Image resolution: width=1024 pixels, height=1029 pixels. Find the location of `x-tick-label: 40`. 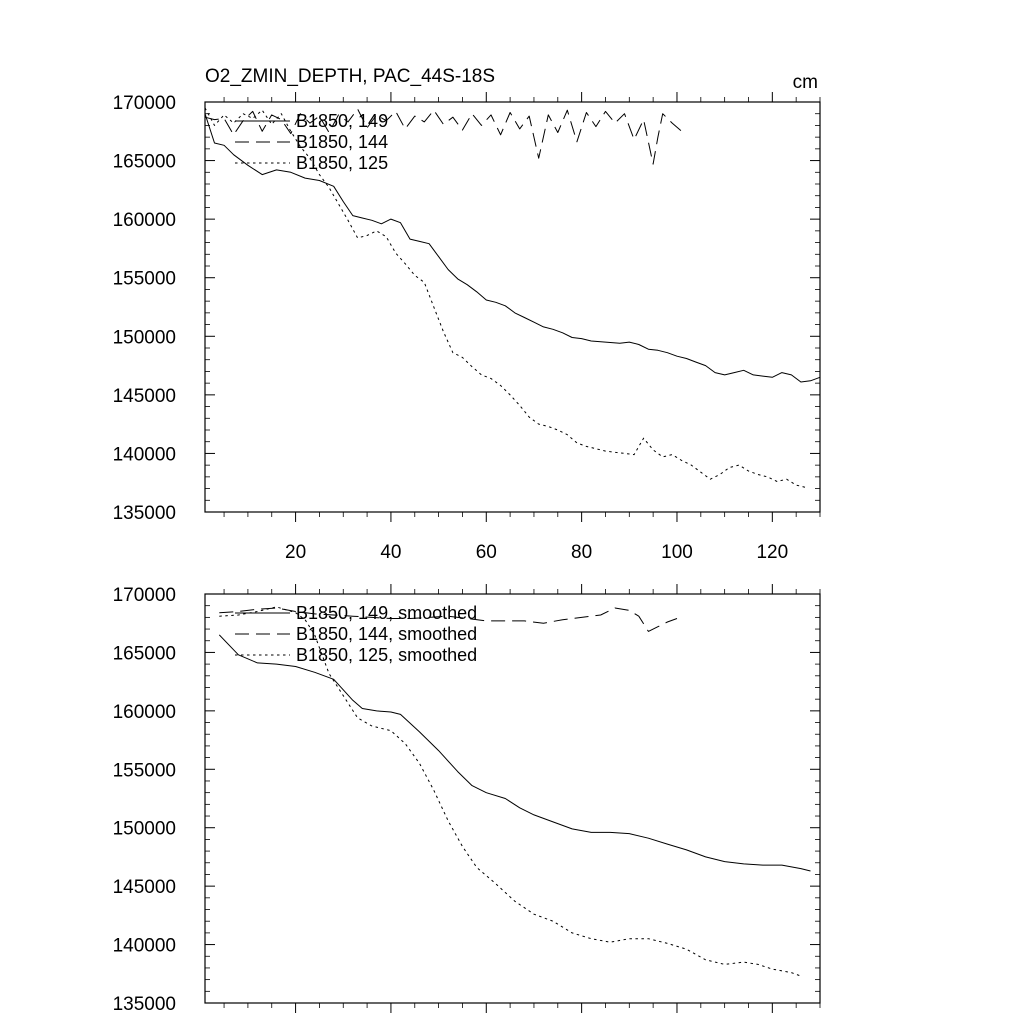

x-tick-label: 40 is located at coordinates (390, 552).